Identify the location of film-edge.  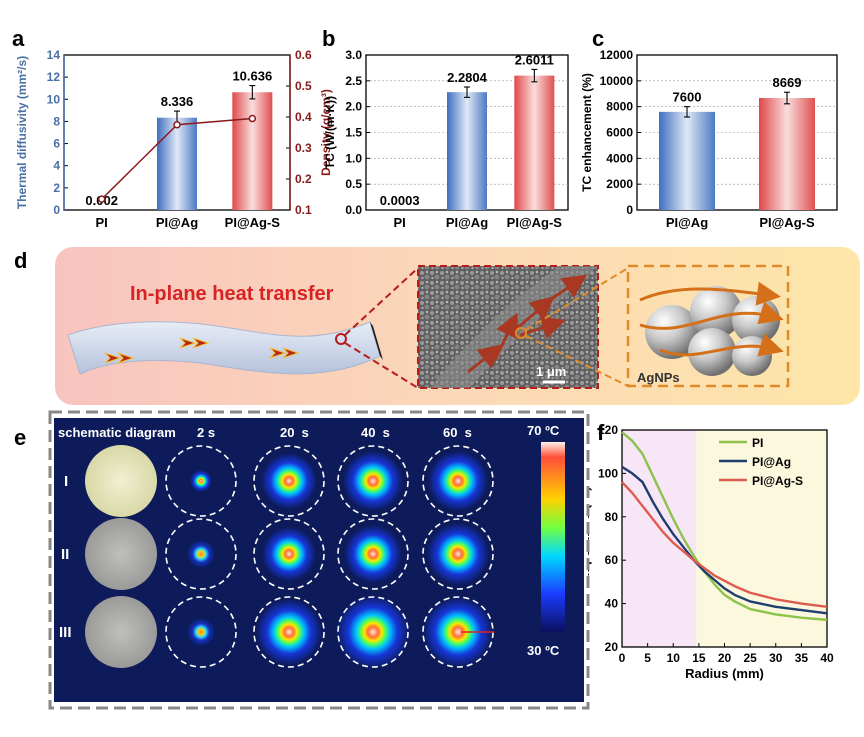
(376, 341).